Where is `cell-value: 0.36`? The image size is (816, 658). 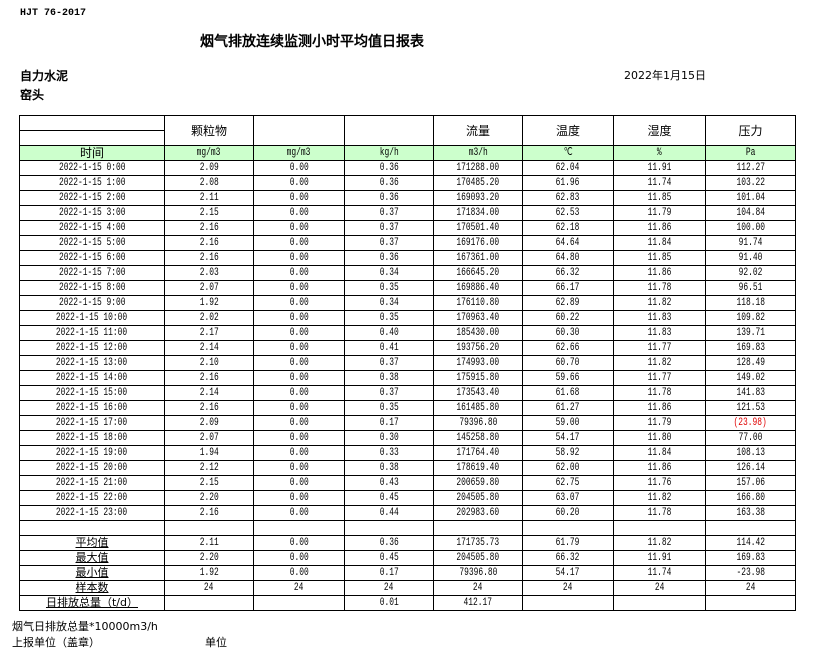
cell-value: 0.36 is located at coordinates (389, 168).